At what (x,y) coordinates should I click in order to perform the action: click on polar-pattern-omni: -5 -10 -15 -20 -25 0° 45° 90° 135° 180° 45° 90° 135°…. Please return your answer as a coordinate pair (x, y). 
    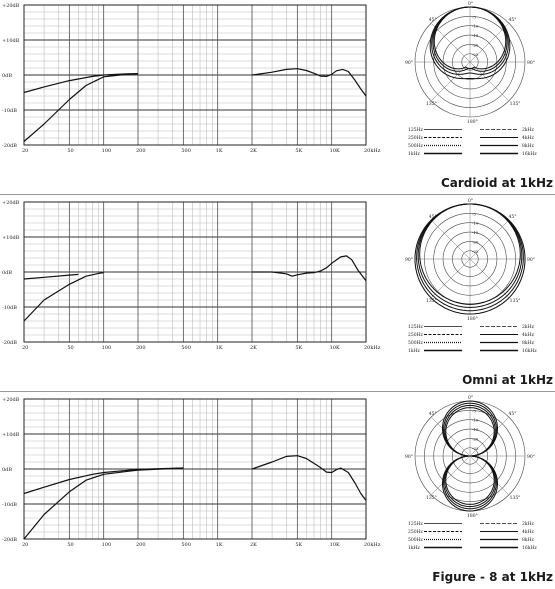
    Looking at the image, I should click on (471, 276).